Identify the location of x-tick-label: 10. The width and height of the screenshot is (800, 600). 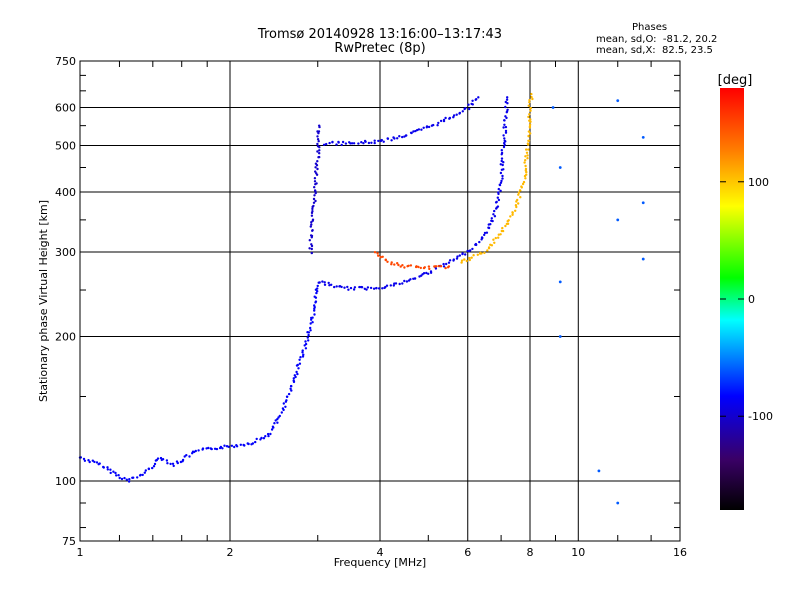
(578, 552).